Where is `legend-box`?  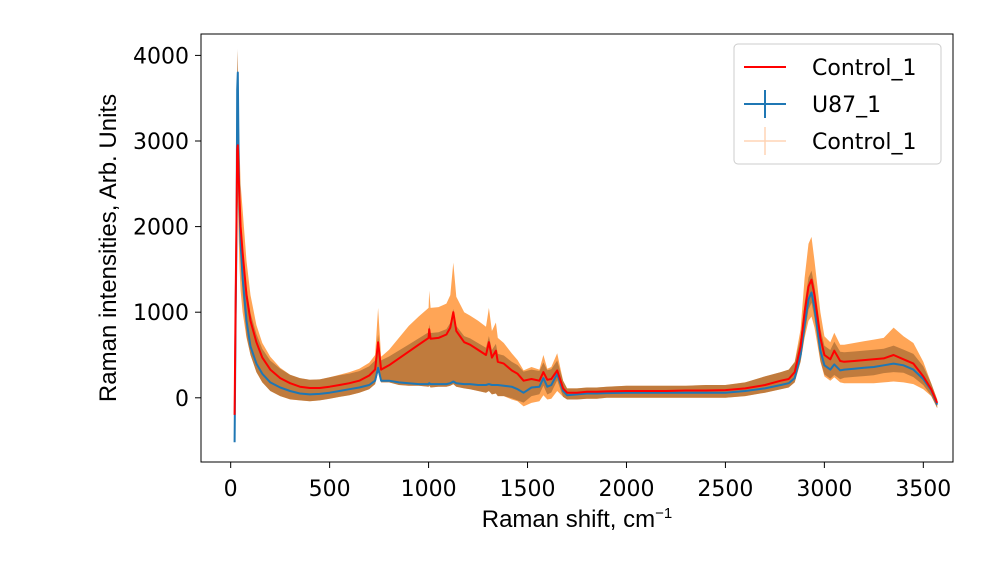 legend-box is located at coordinates (837, 104).